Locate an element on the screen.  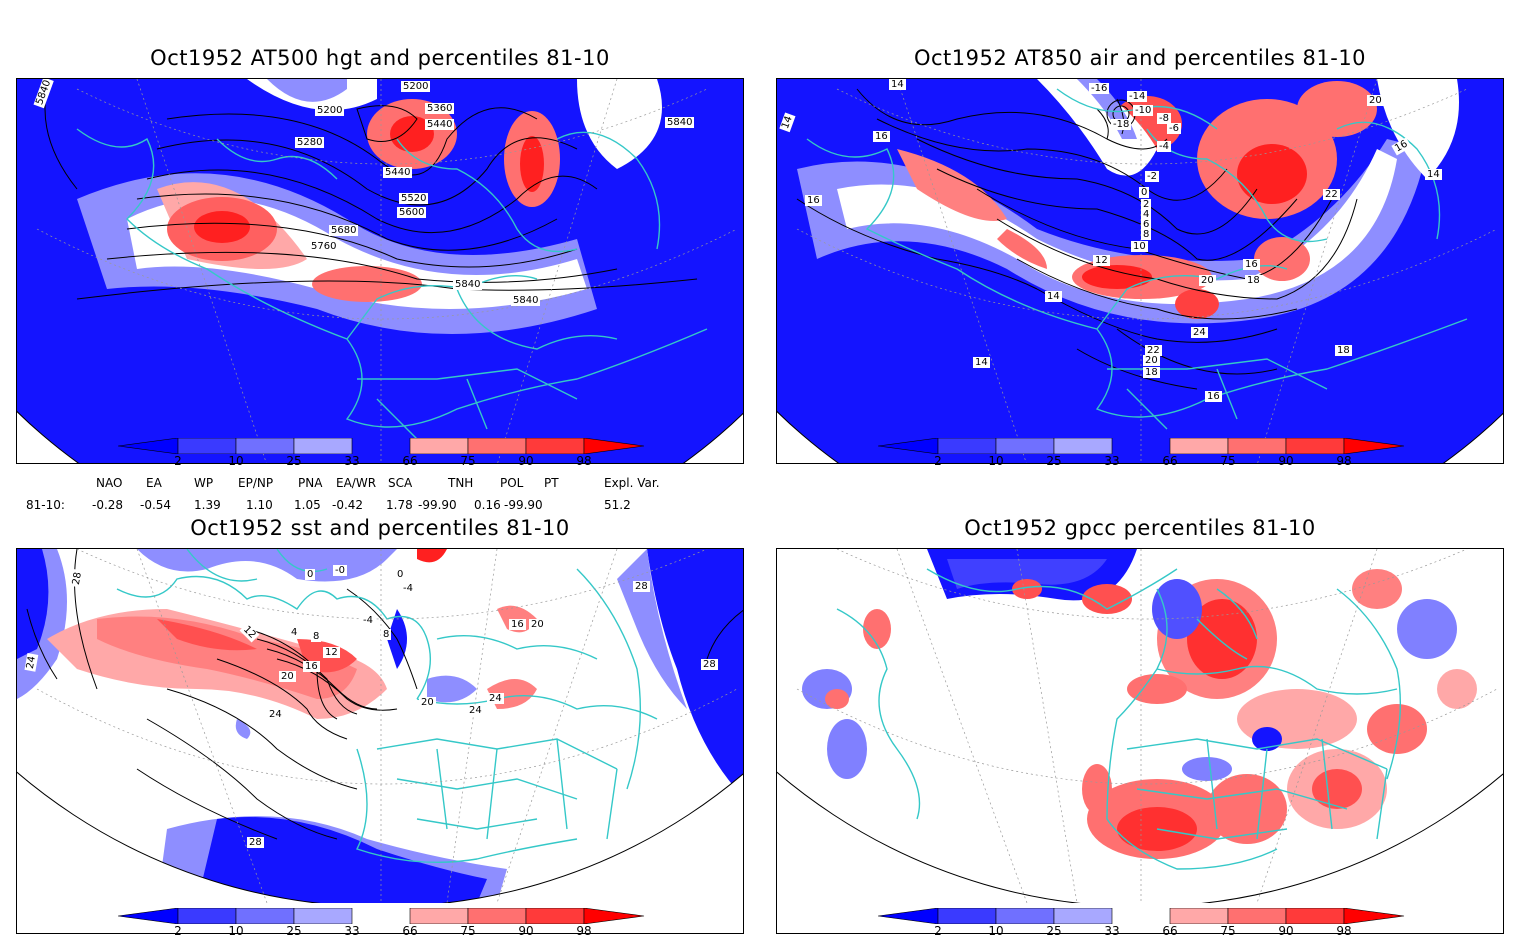
tele-header: PNA is located at coordinates (310, 483).